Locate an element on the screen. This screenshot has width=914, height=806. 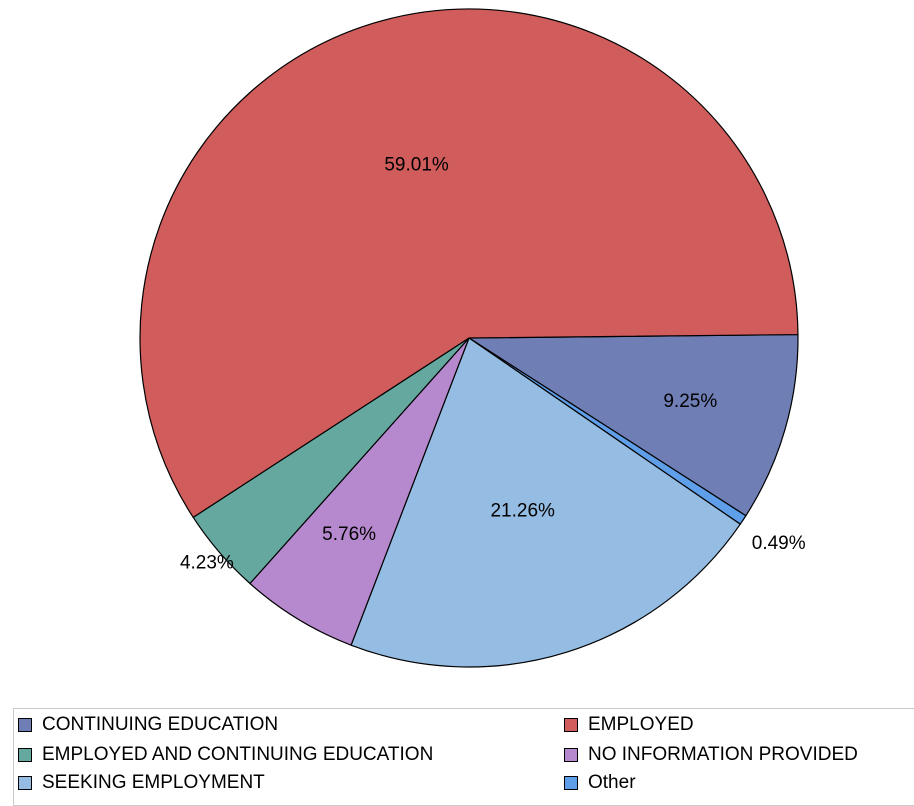
legend-label-continuing-education: CONTINUING EDUCATION is located at coordinates (160, 724).